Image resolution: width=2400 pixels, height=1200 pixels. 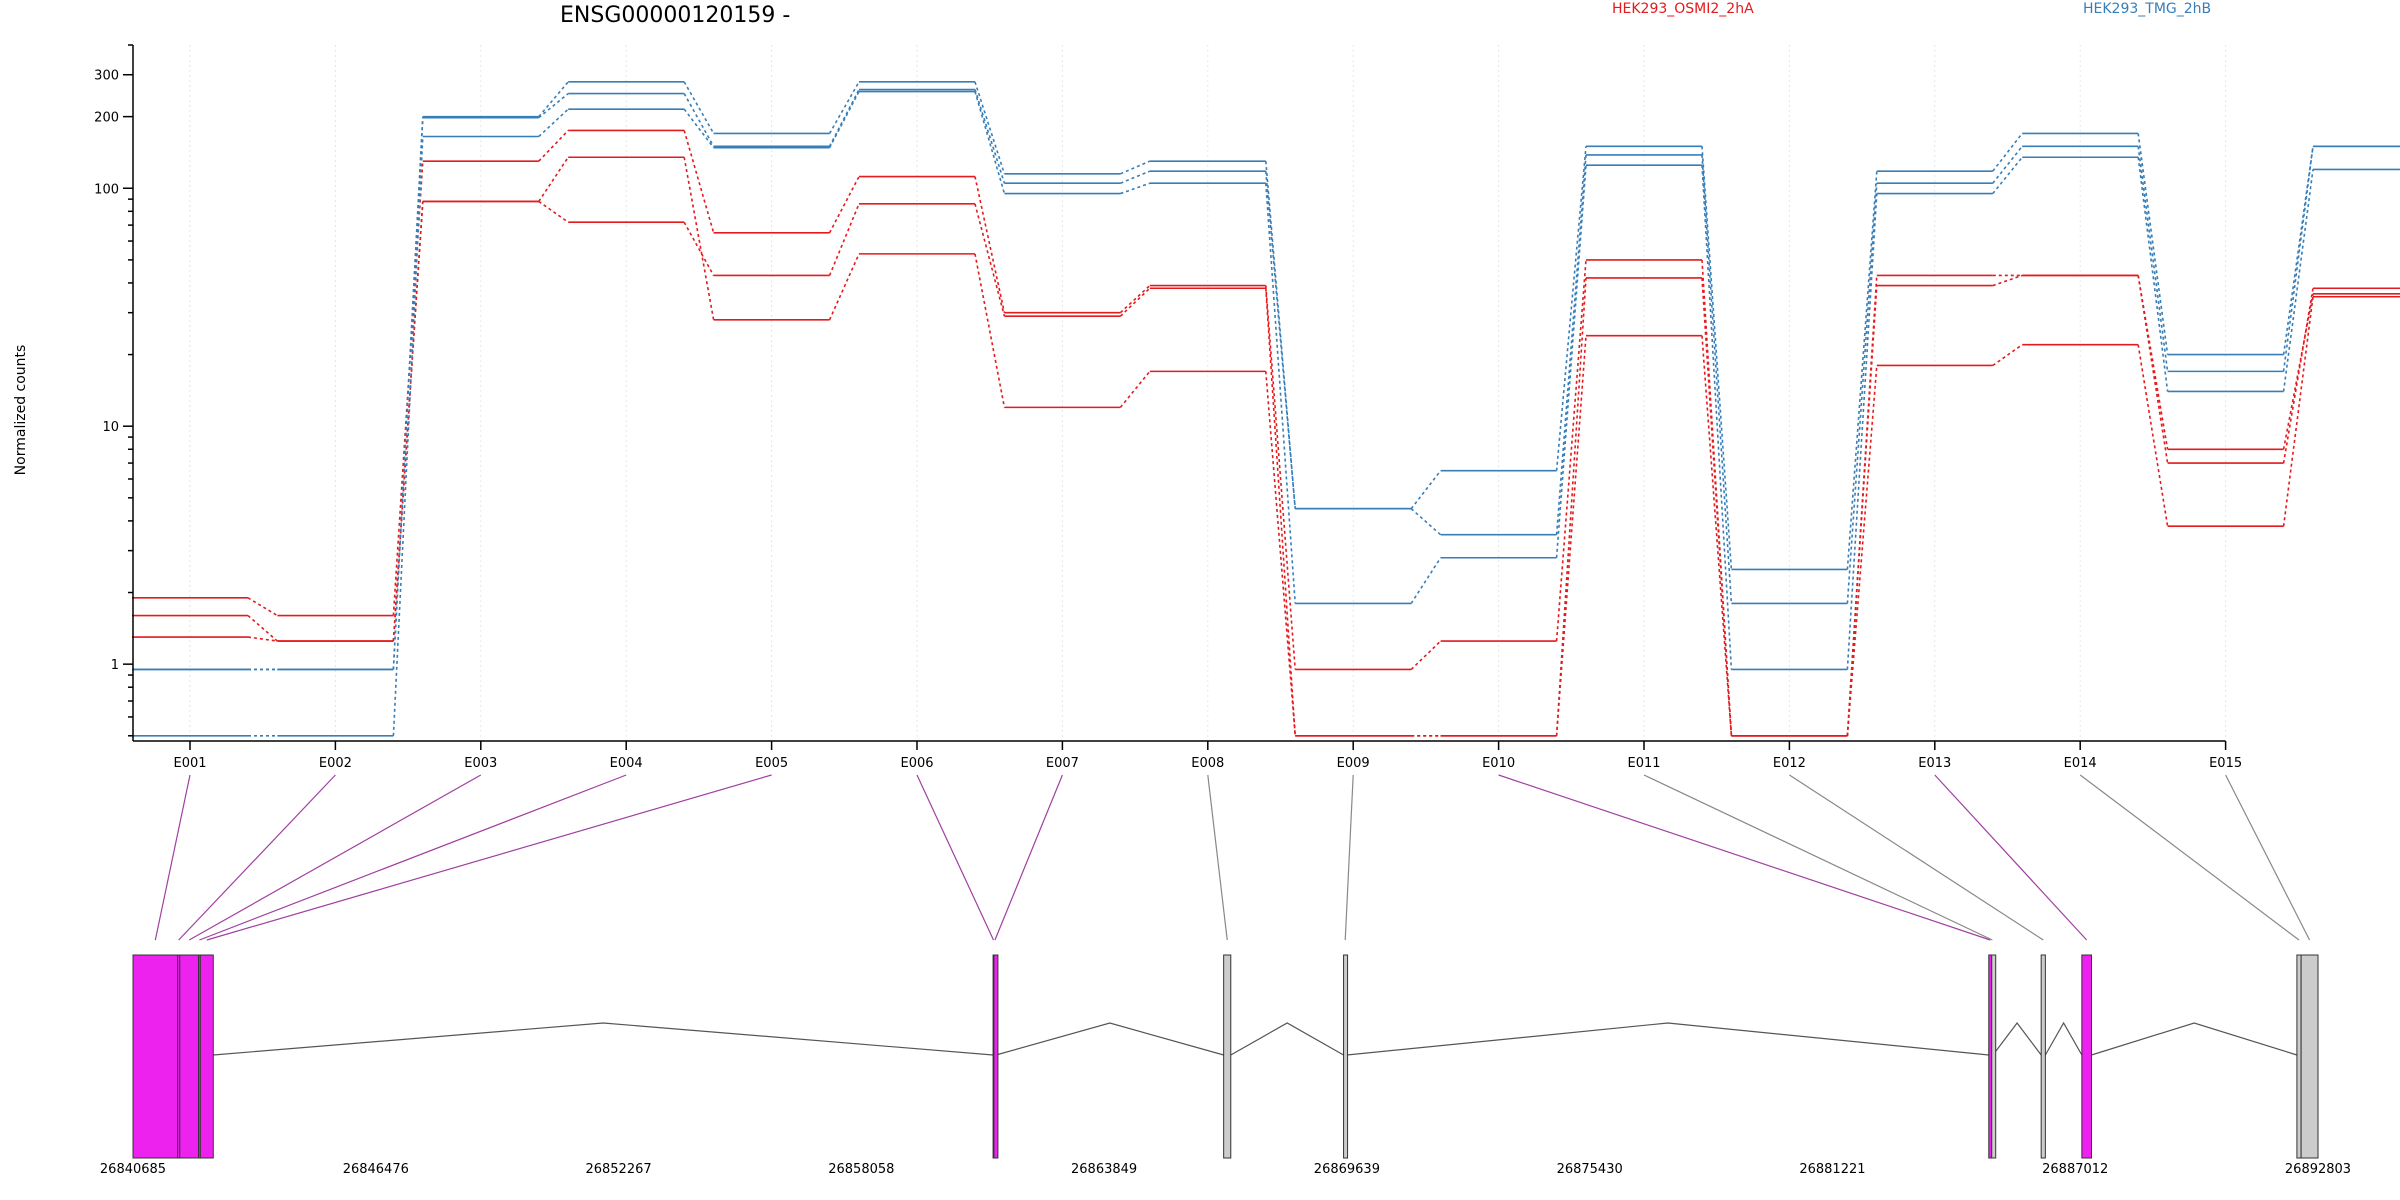 What do you see at coordinates (2299, 1056) in the screenshot?
I see `exon-block-E014` at bounding box center [2299, 1056].